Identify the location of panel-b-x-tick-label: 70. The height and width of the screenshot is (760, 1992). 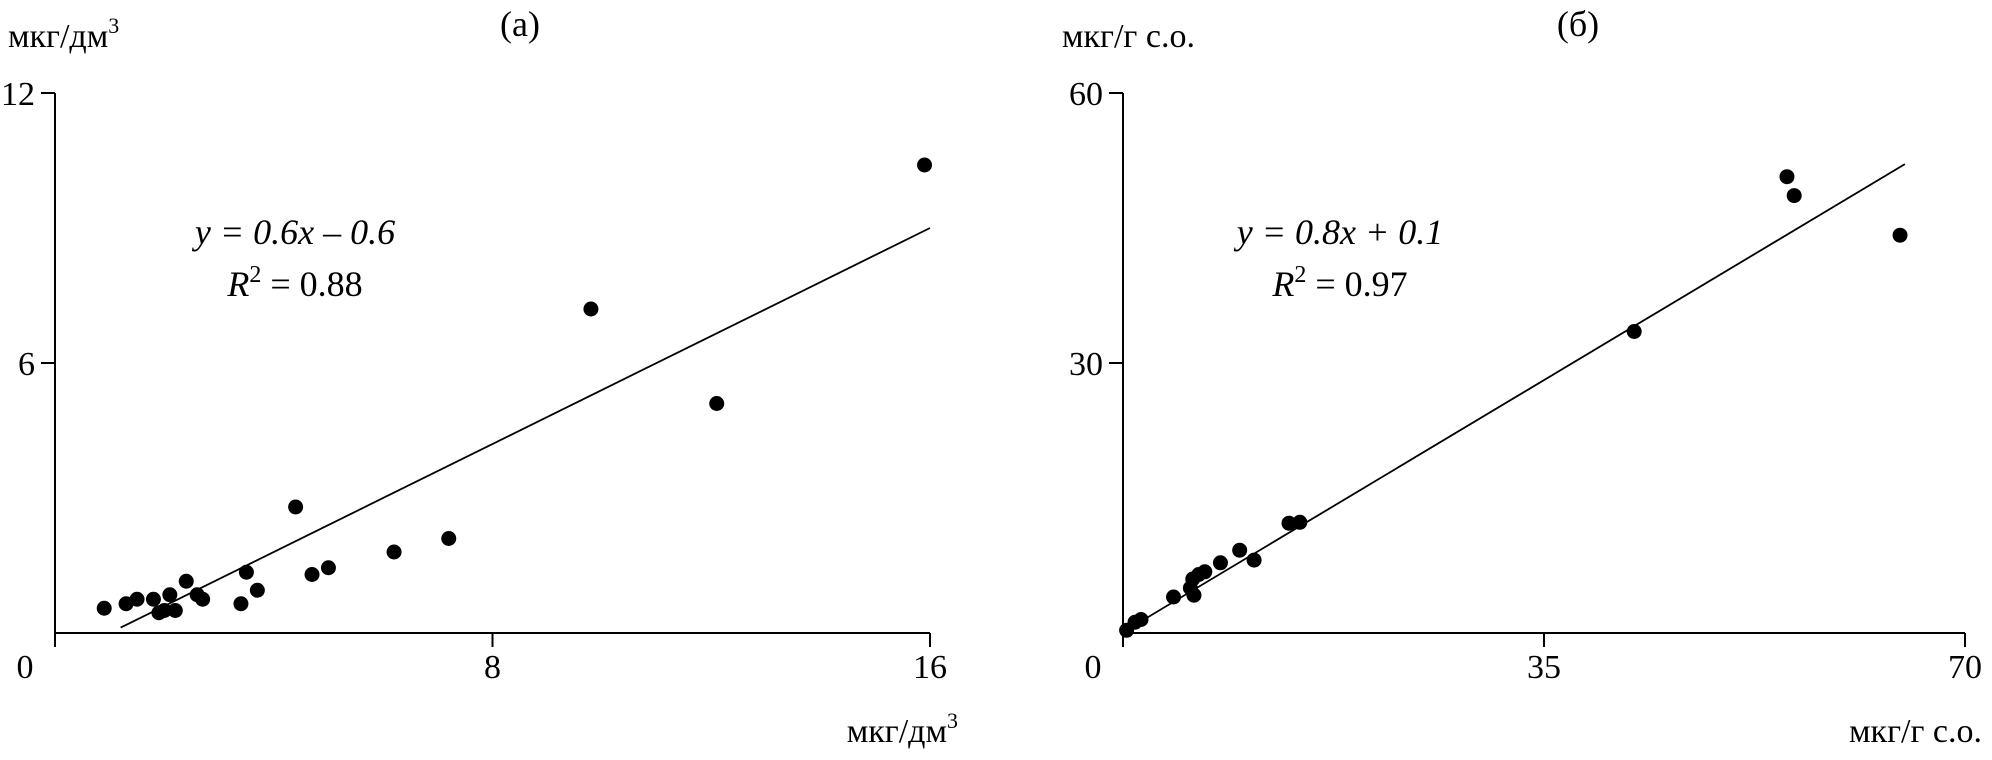
(1965, 667).